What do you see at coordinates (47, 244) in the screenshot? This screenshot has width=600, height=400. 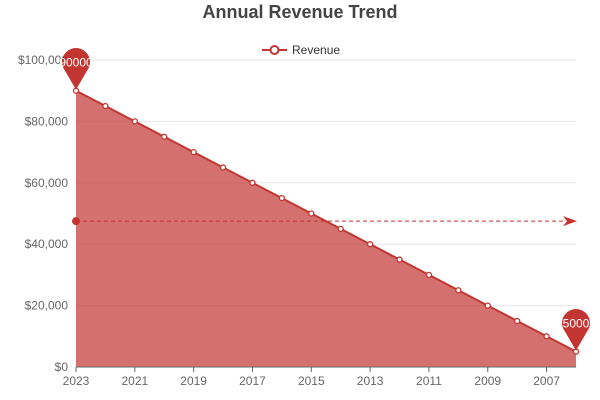 I see `y-tick-label: $40,000` at bounding box center [47, 244].